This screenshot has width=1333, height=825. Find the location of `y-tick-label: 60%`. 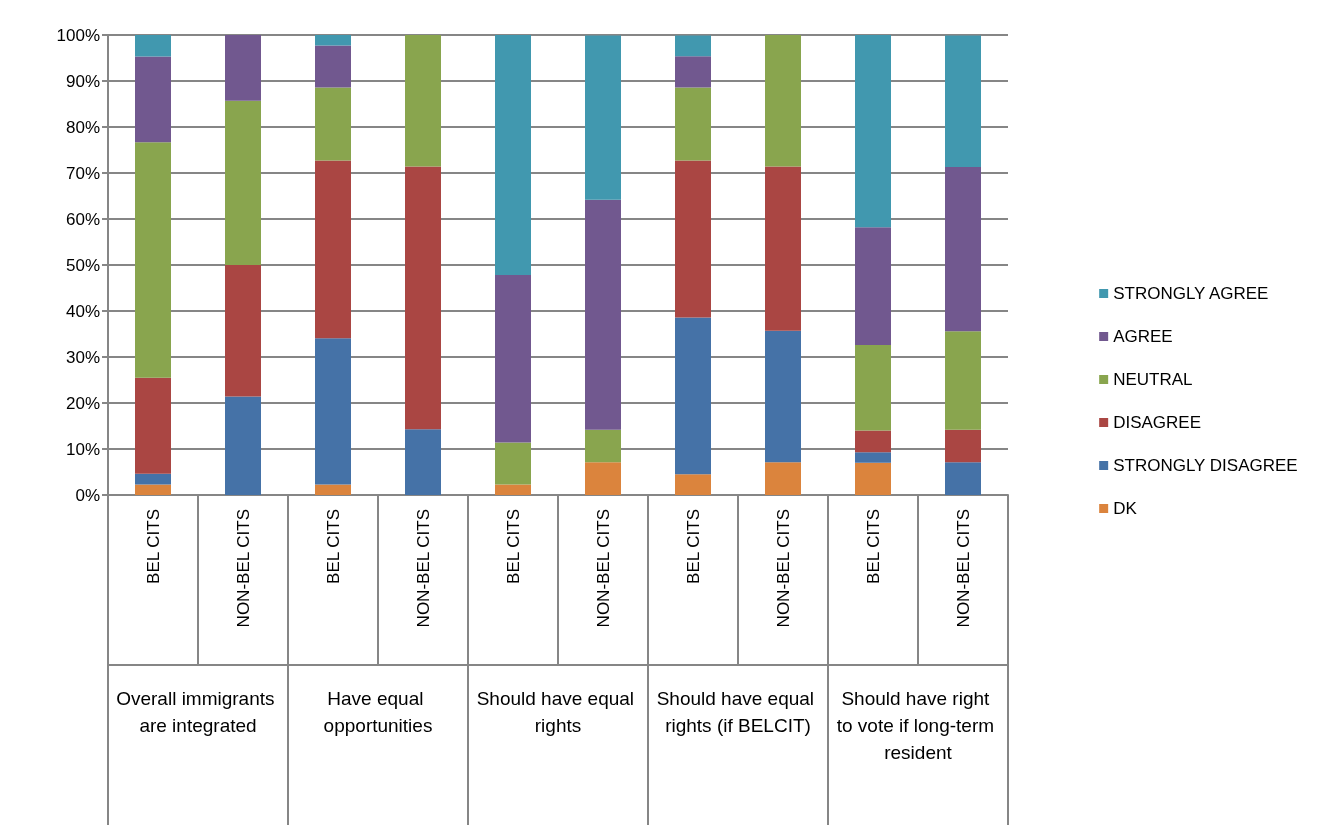

y-tick-label: 60% is located at coordinates (82, 219).